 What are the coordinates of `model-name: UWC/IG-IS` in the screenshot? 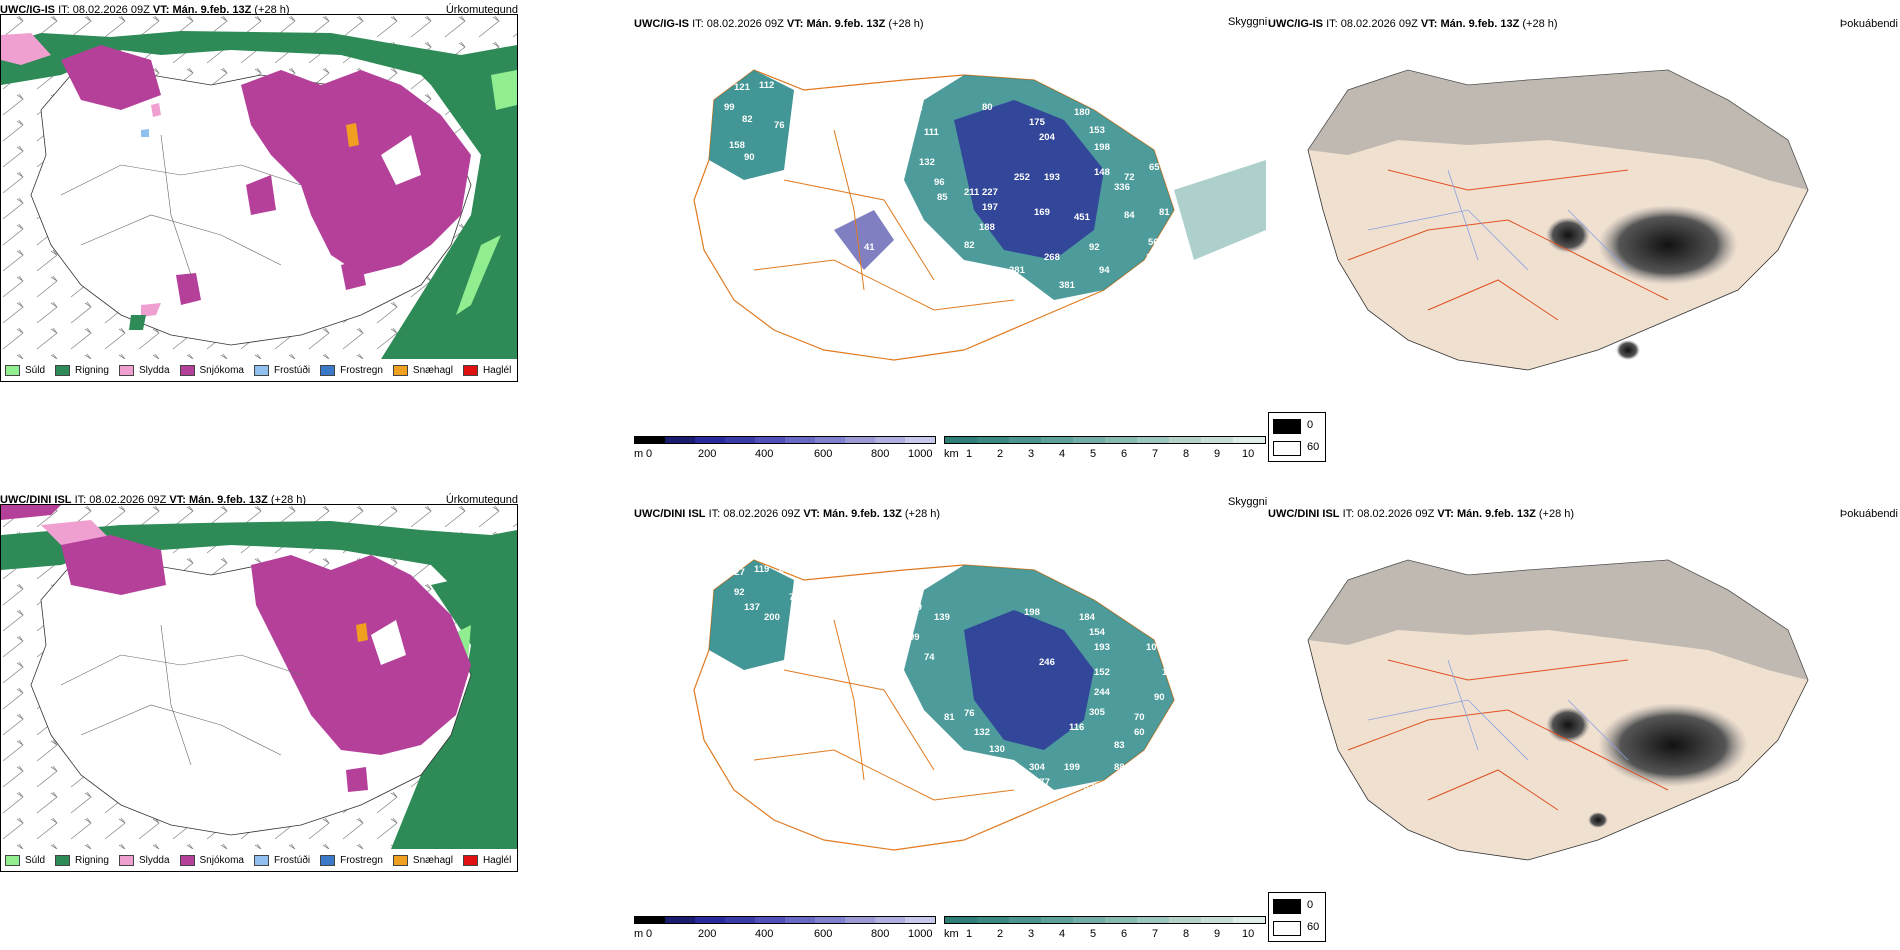 It's located at (27, 10).